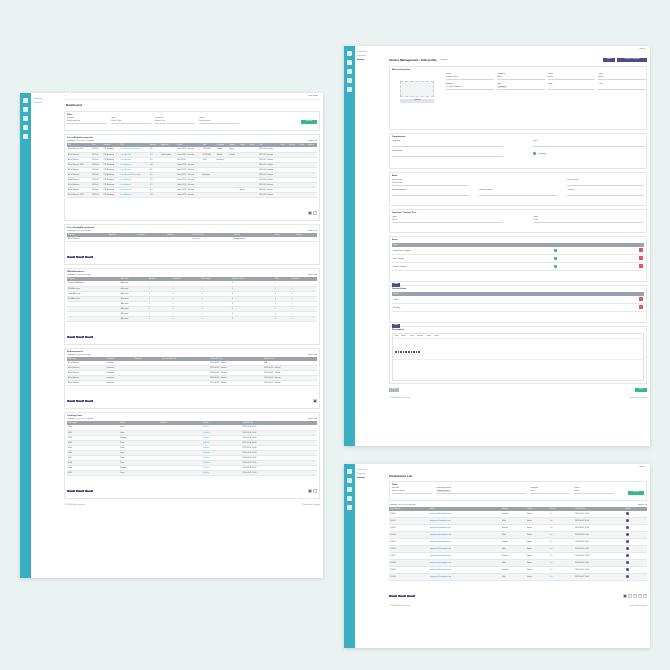  Describe the element at coordinates (397, 336) in the screenshot. I see `editor-menu-item: Edit` at that location.